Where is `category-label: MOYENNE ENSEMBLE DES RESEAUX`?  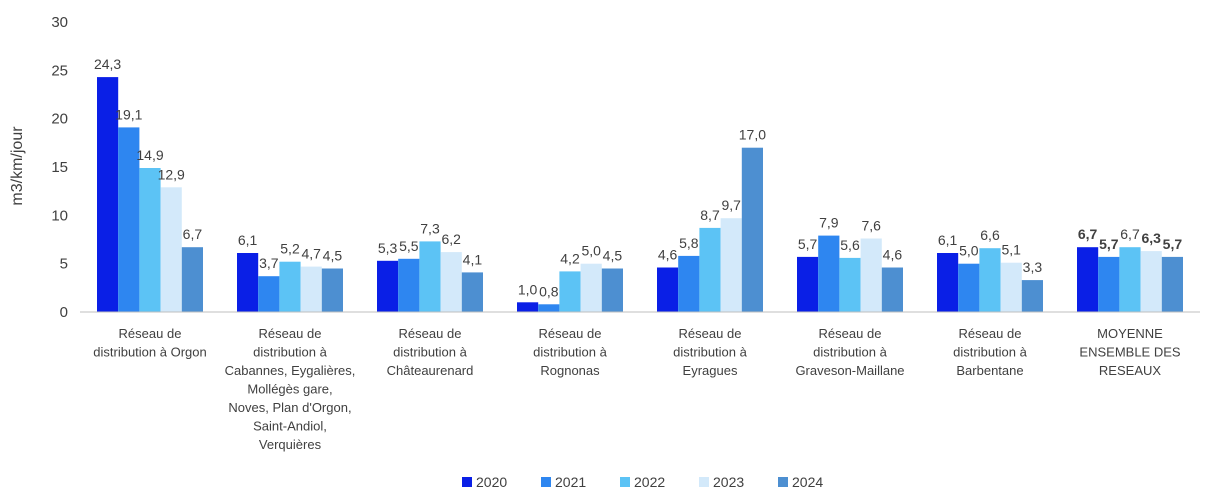
category-label: MOYENNE ENSEMBLE DES RESEAUX is located at coordinates (1129, 352).